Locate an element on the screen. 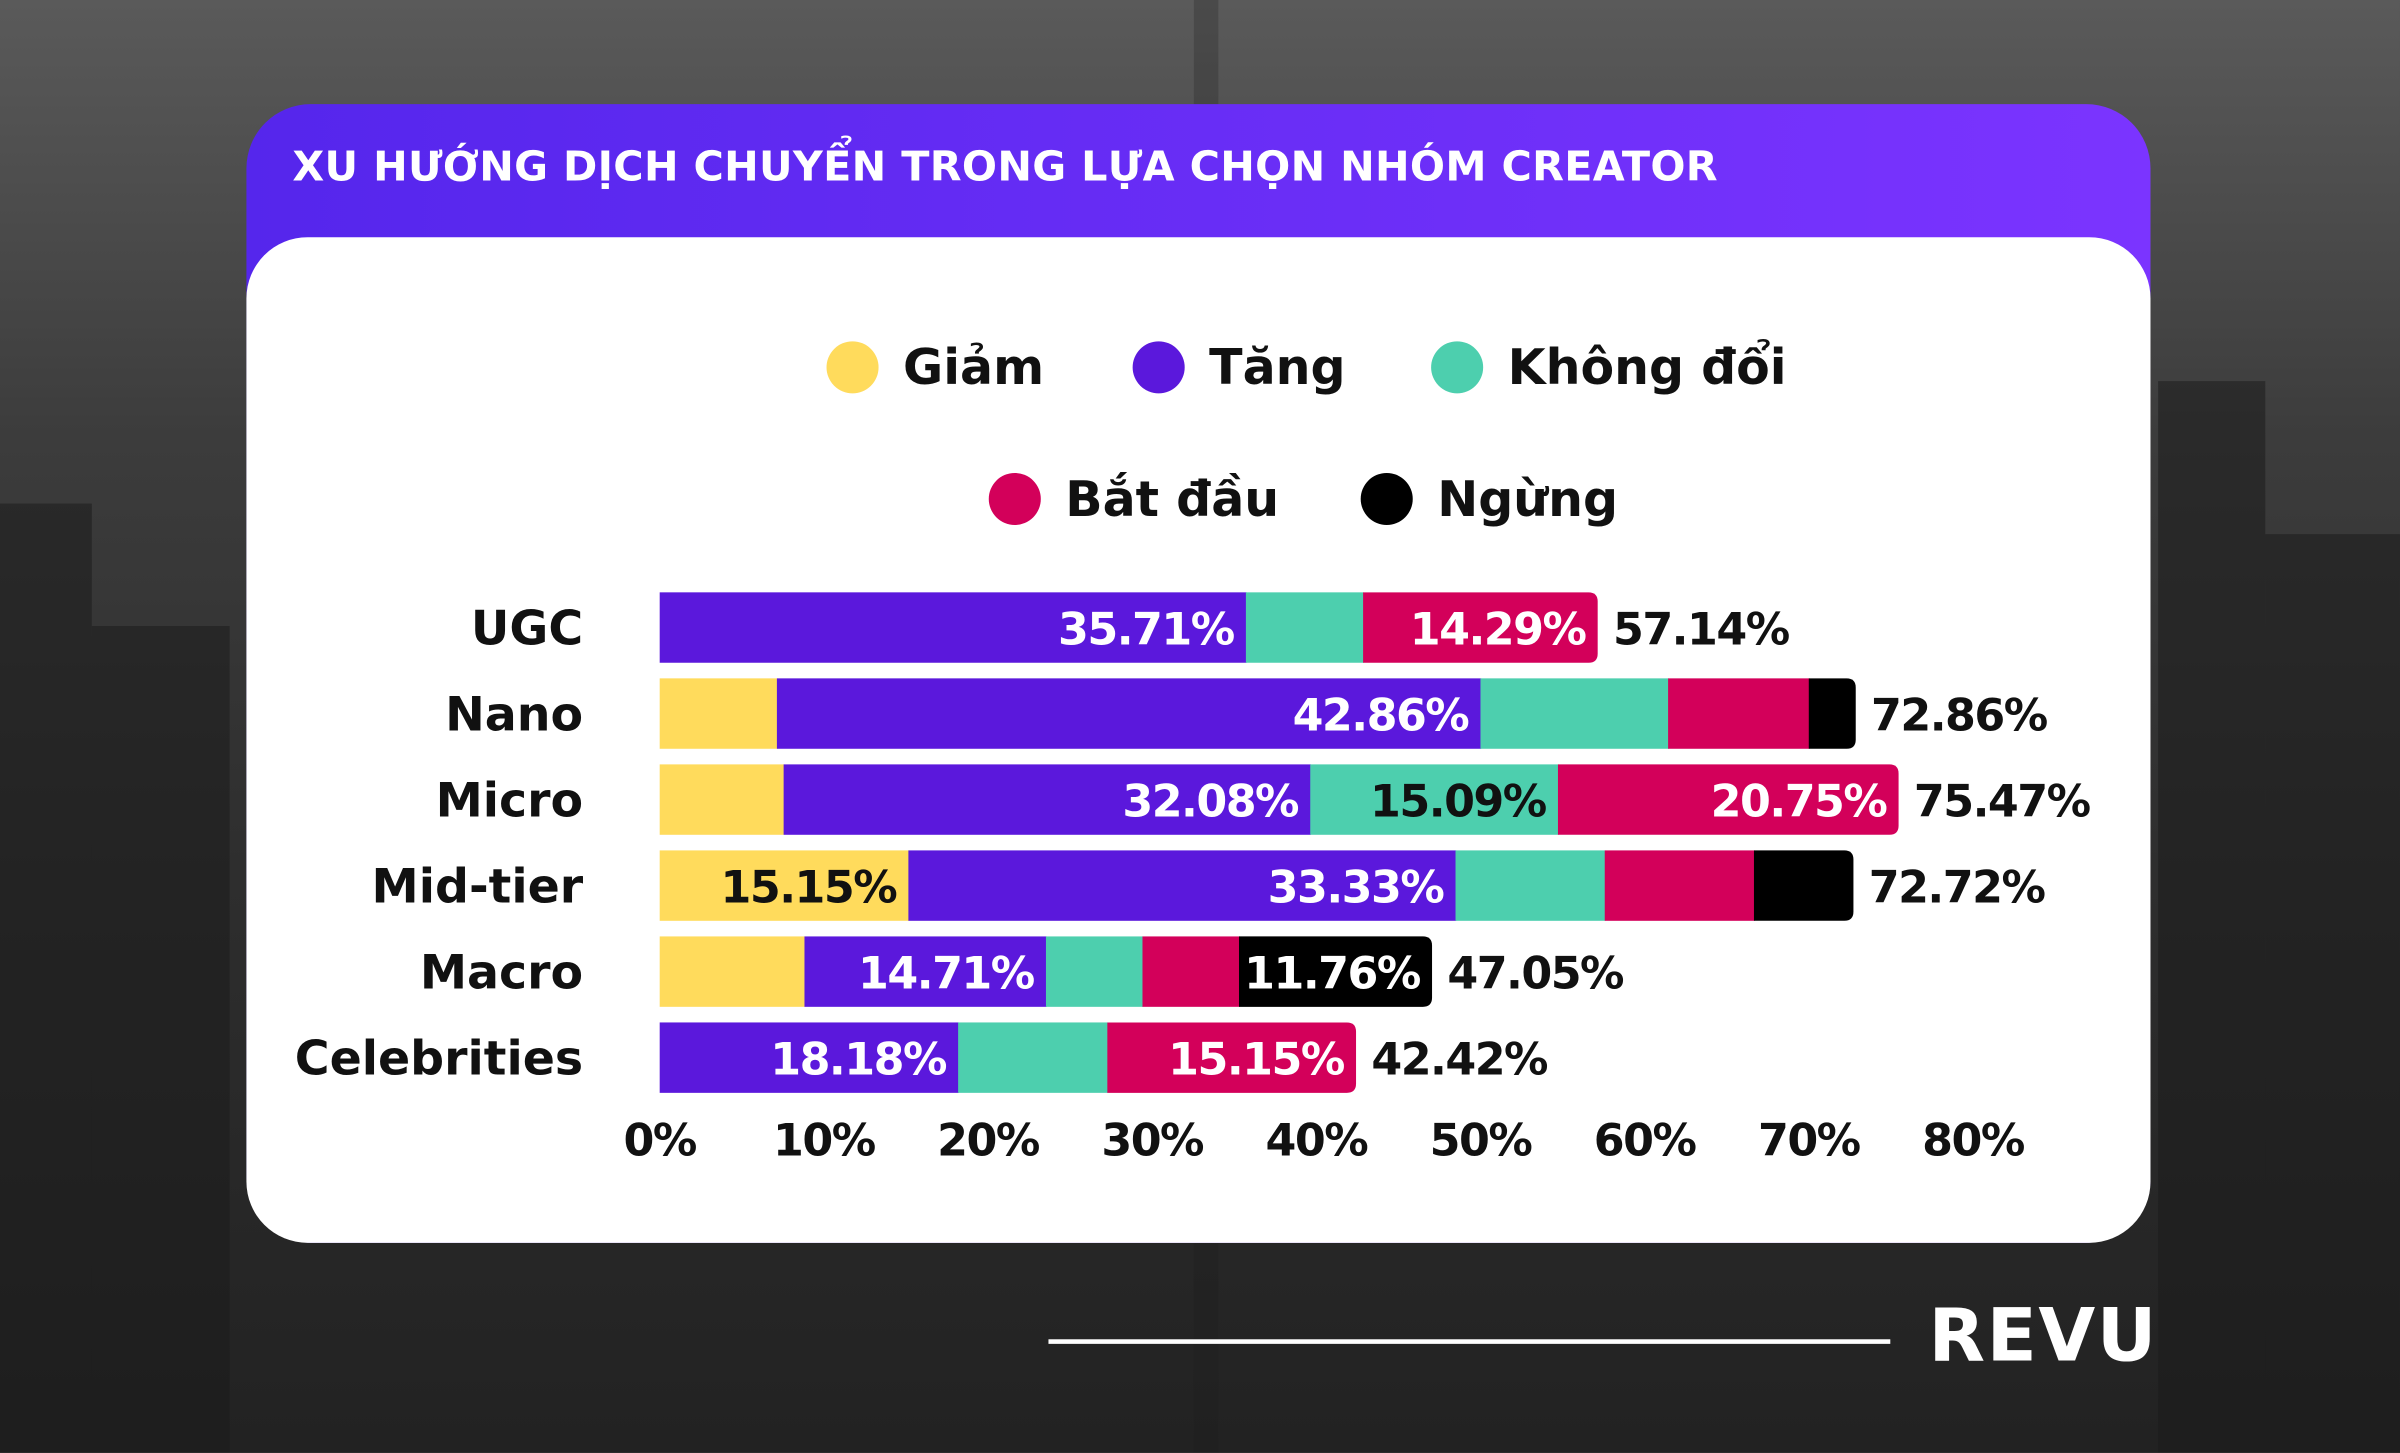 This screenshot has height=1453, width=2400. total-label: 57.14% is located at coordinates (1701, 629).